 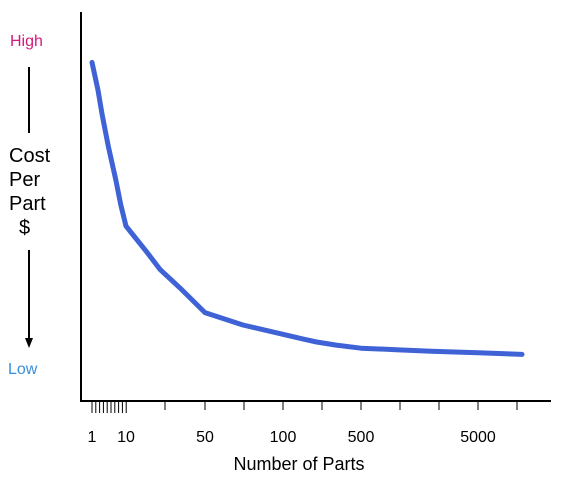 I want to click on y-high-label: High, so click(x=26, y=41).